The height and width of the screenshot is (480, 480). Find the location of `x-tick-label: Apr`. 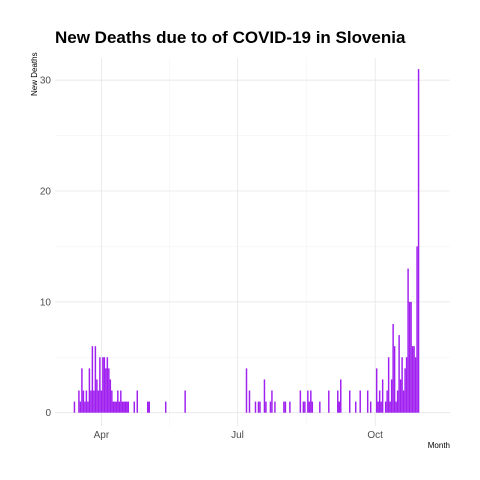

x-tick-label: Apr is located at coordinates (102, 435).